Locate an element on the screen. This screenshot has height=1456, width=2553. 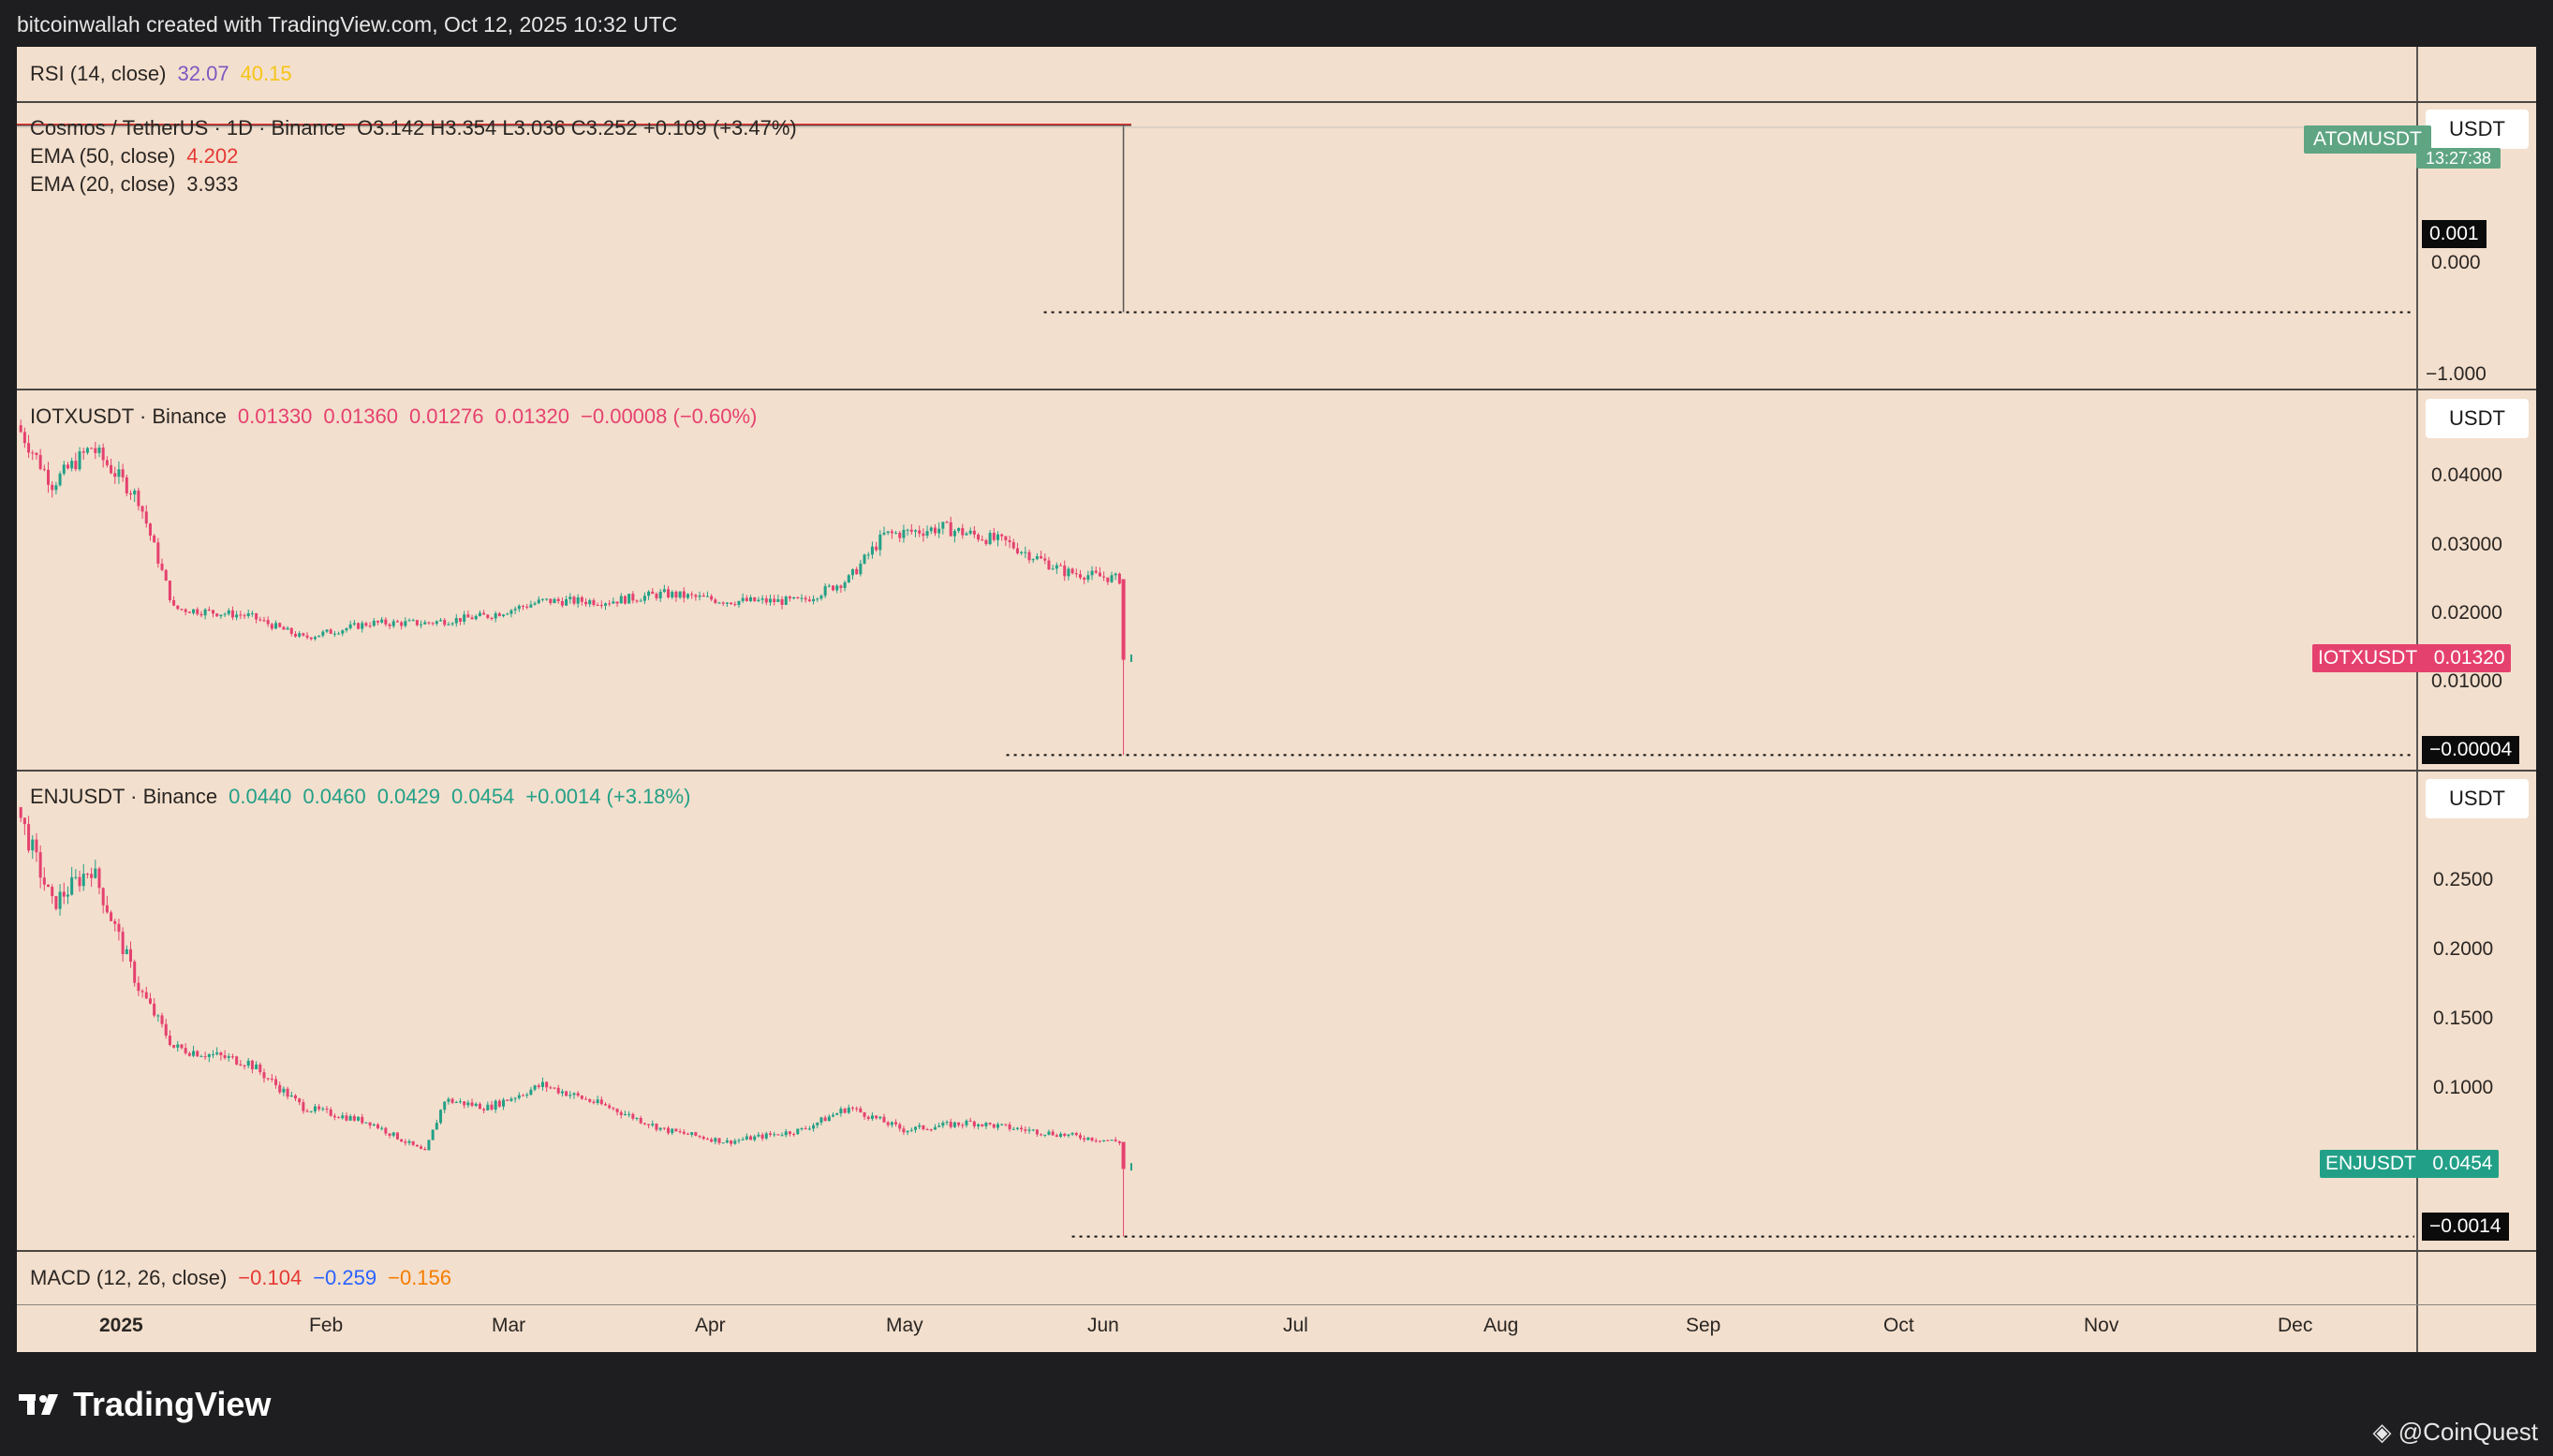
macd-label: MACD (12, 26, close) is located at coordinates (129, 1277).